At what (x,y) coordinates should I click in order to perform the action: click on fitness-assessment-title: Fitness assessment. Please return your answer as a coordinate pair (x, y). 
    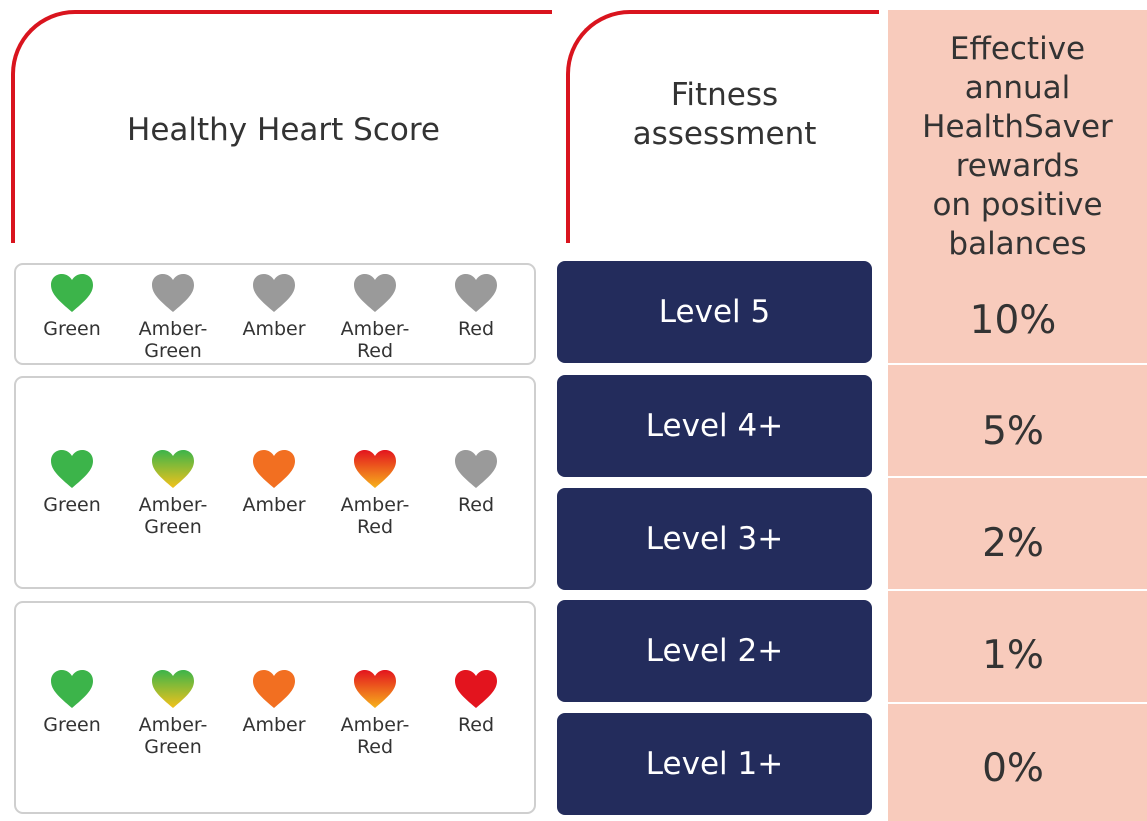
    Looking at the image, I should click on (724, 114).